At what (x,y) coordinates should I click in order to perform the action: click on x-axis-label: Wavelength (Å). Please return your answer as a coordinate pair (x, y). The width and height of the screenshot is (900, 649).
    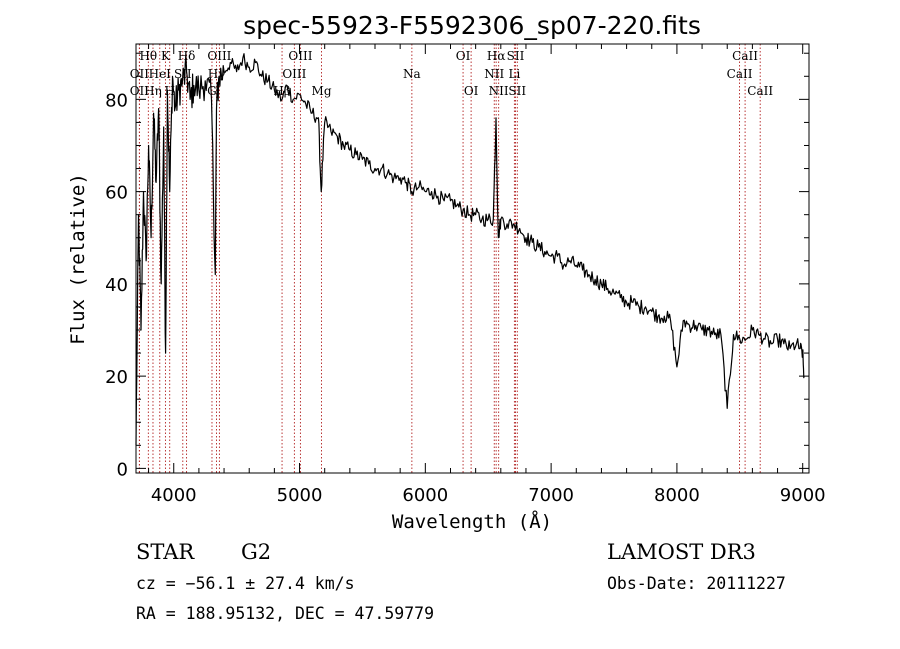
    Looking at the image, I should click on (472, 521).